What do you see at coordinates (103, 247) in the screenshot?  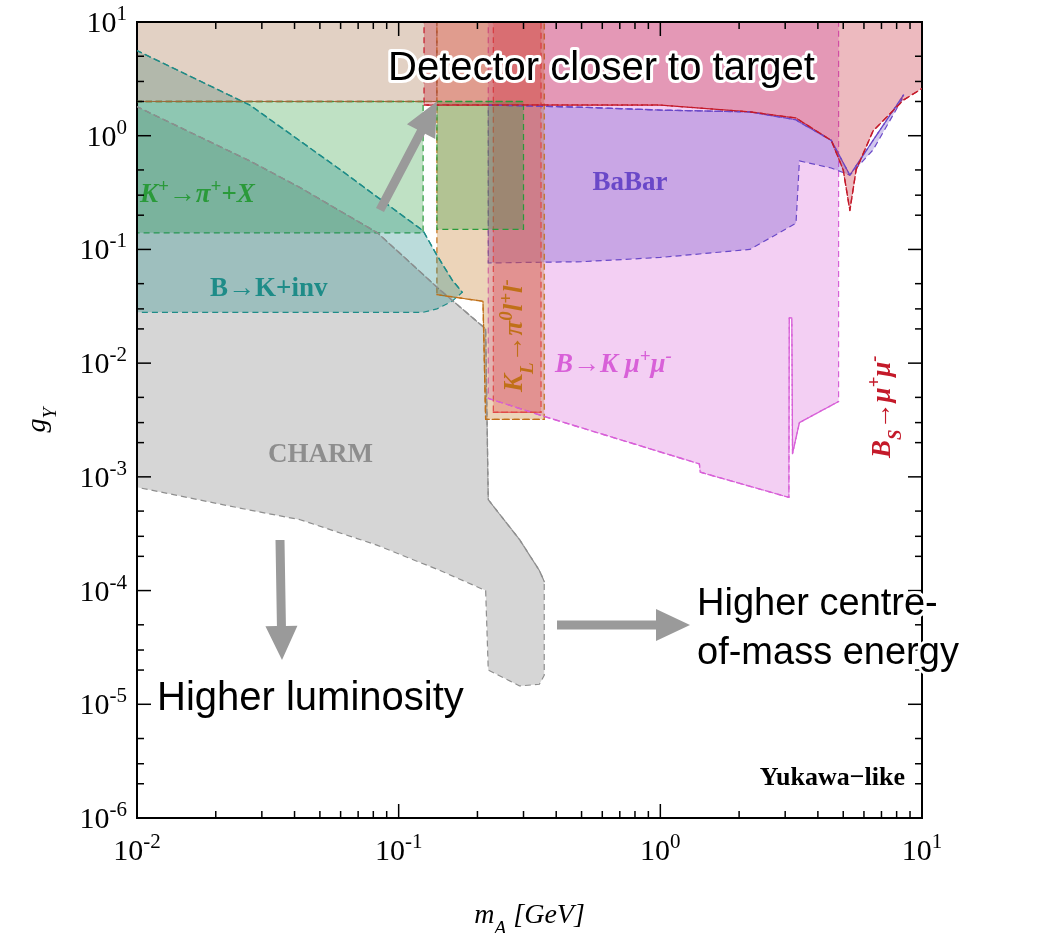 I see `y-tick-label: 10$^{-1}$` at bounding box center [103, 247].